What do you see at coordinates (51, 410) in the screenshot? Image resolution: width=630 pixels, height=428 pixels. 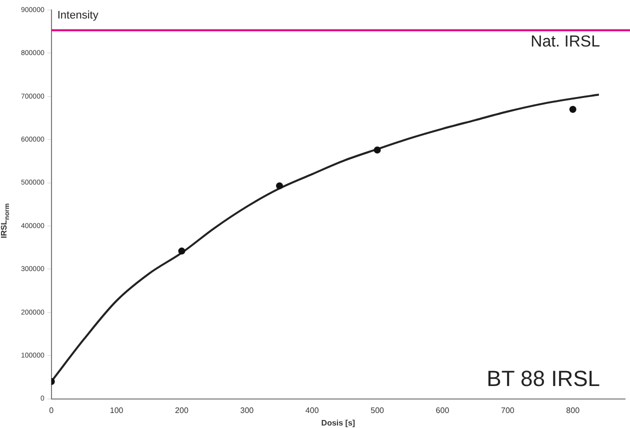 I see `x-tick-label: 0` at bounding box center [51, 410].